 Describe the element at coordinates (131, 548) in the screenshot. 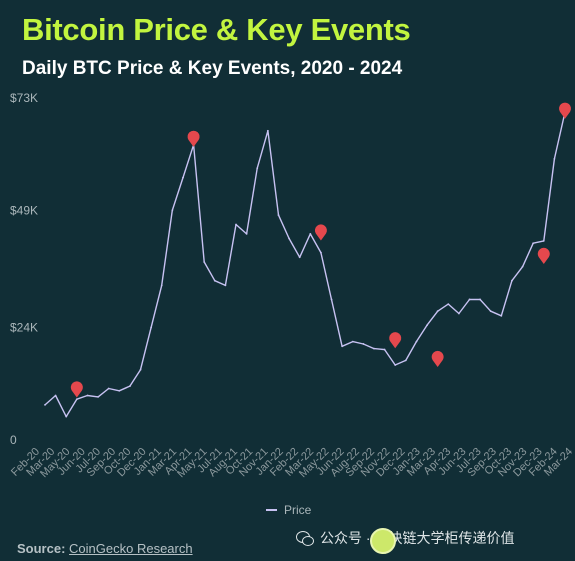

I see `source-link: CoinGecko Research` at that location.